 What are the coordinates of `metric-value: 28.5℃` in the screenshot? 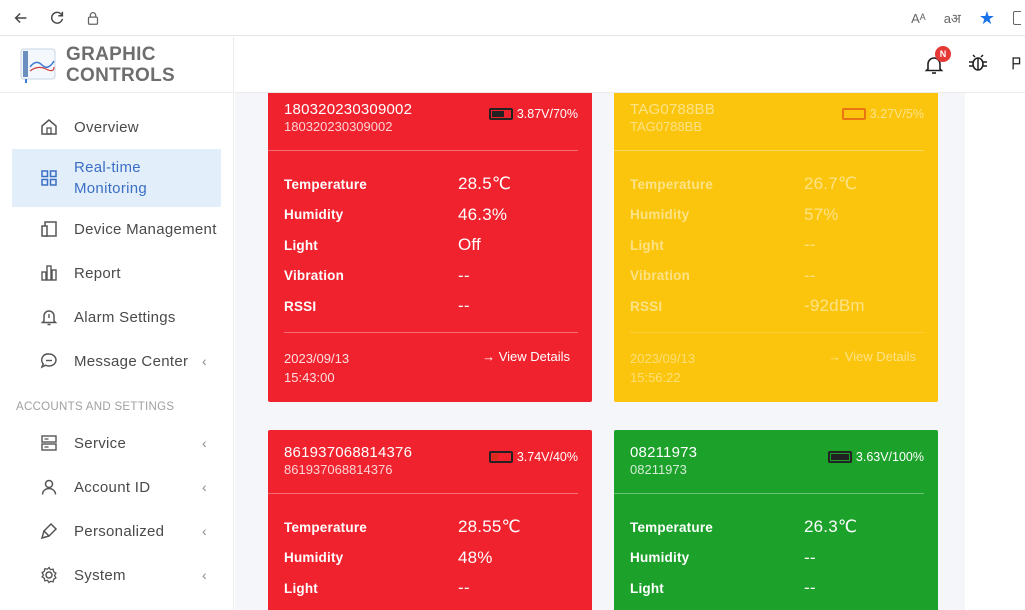 It's located at (485, 184).